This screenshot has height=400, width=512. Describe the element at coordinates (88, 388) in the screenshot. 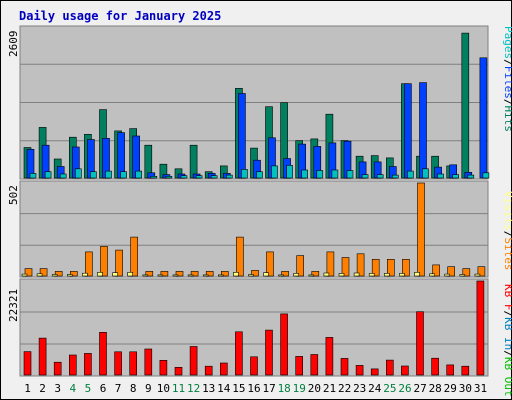

I see `x-tick-label: 5` at that location.